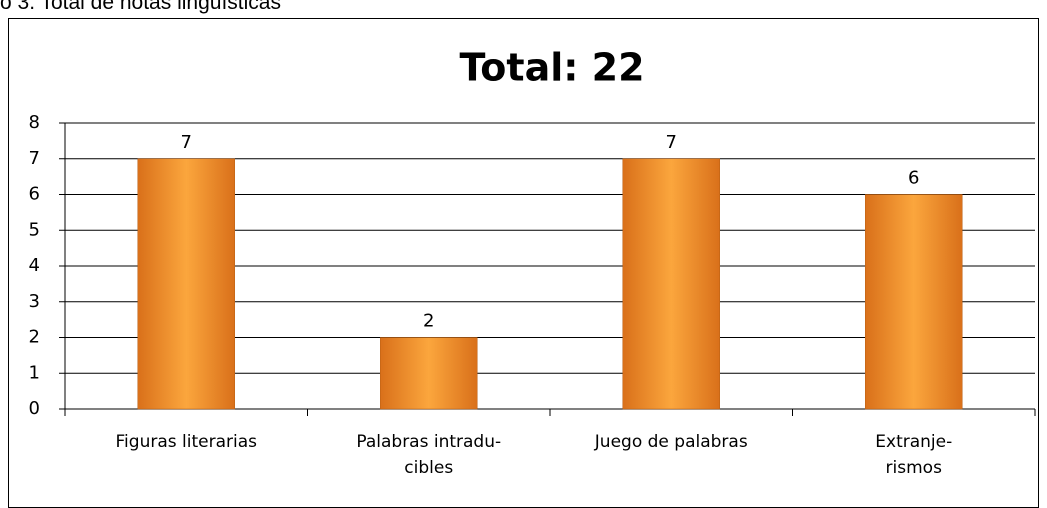 Image resolution: width=1047 pixels, height=508 pixels. I want to click on y-tick-label: 0, so click(34, 408).